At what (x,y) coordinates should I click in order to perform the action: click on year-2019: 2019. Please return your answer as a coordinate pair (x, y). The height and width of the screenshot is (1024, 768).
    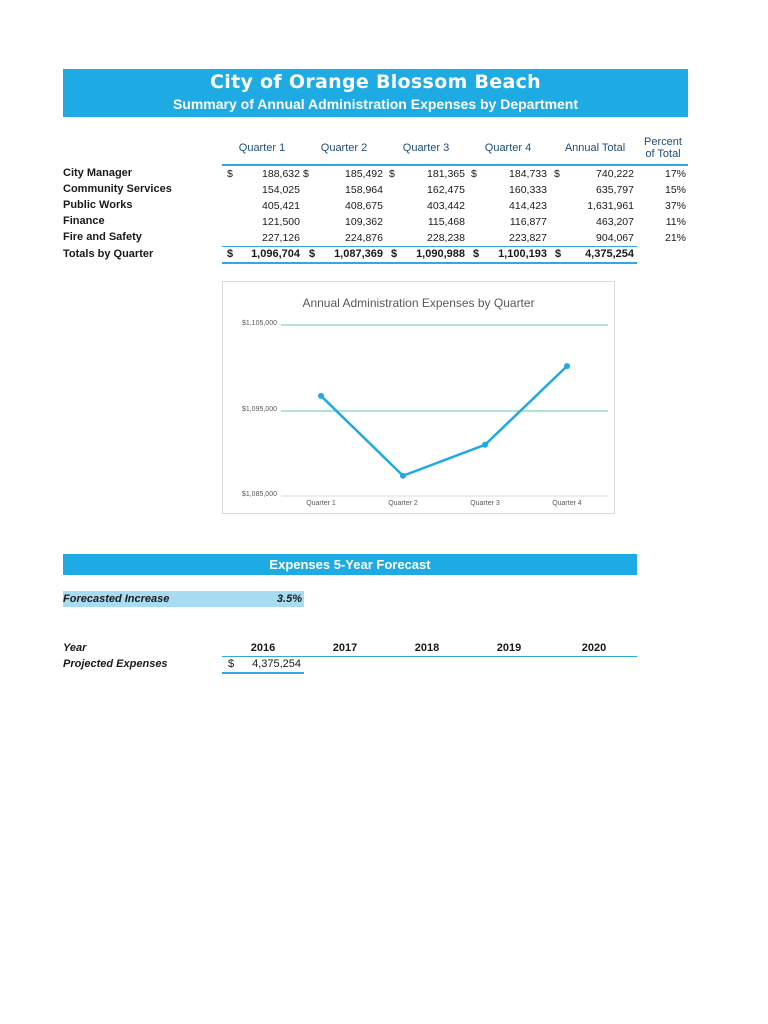
    Looking at the image, I should click on (509, 648).